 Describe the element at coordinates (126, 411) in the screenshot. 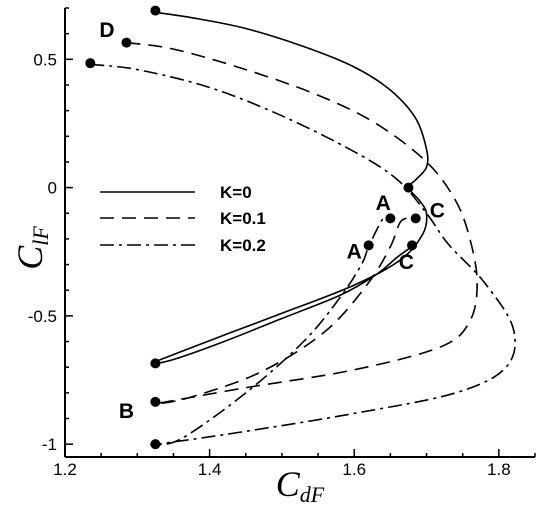

I see `point-label-b: B` at that location.